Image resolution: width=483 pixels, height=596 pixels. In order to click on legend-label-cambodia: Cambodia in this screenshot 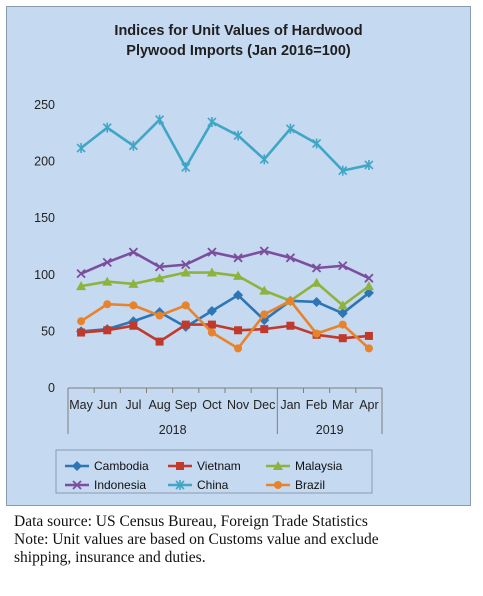, I will do `click(121, 466)`.